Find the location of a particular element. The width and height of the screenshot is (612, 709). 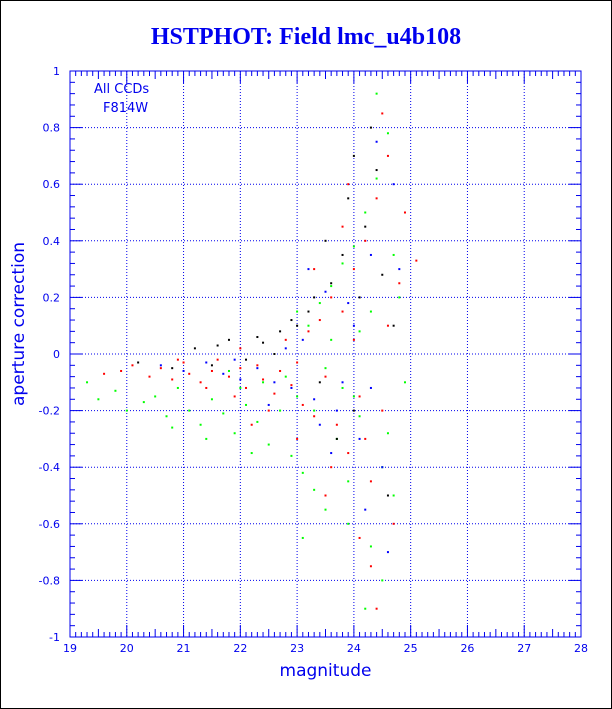

x-tick-label: 28 is located at coordinates (581, 648).